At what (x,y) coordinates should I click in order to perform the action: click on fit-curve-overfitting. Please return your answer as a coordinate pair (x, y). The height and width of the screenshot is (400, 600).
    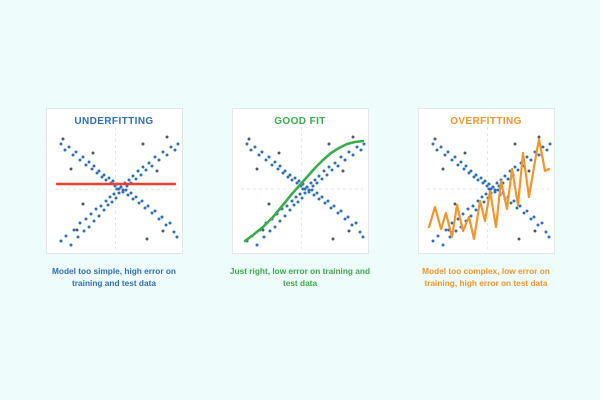
    Looking at the image, I should click on (488, 189).